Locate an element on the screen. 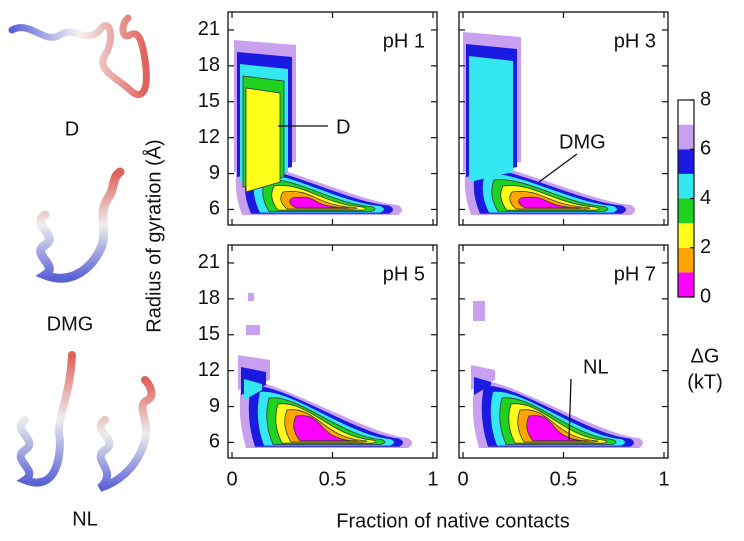 The width and height of the screenshot is (744, 541). colorbar-tick-label: 6 is located at coordinates (705, 149).